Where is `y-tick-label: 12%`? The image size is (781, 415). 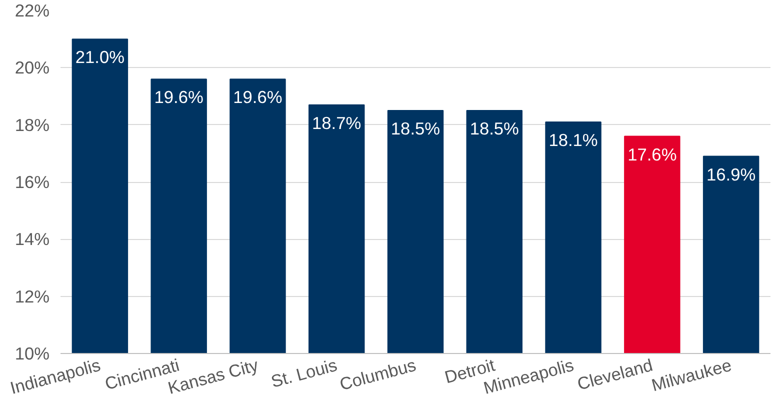 y-tick-label: 12% is located at coordinates (32, 296).